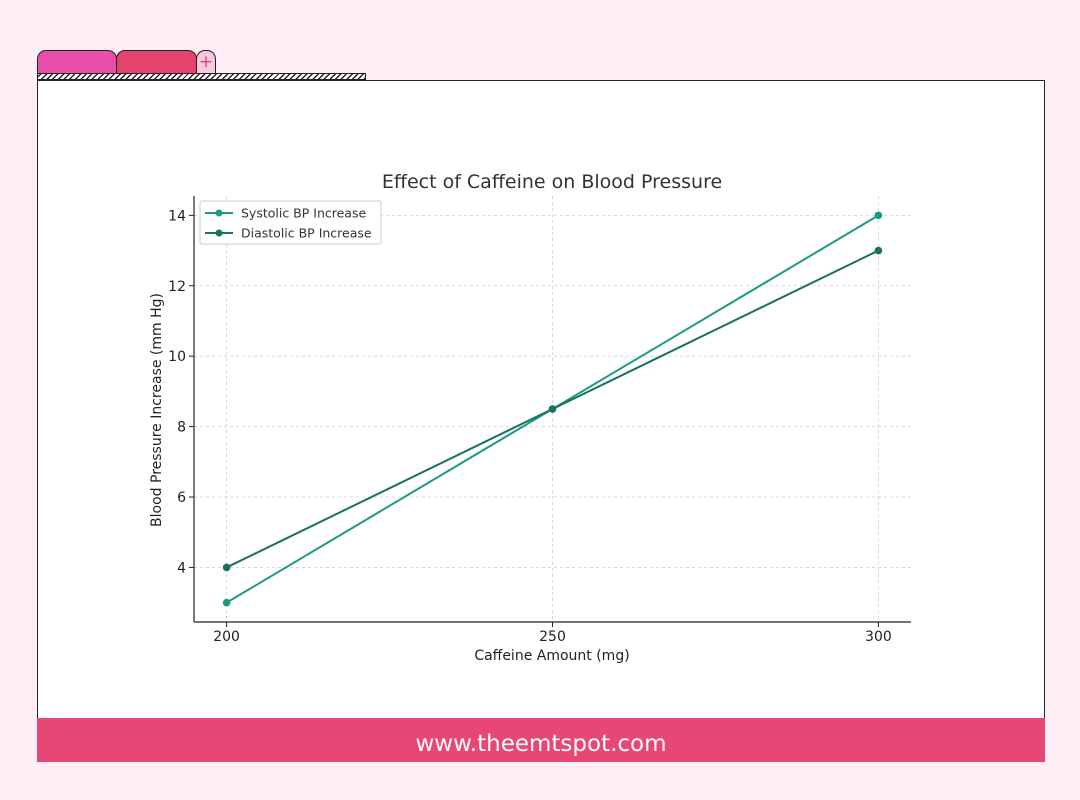 The image size is (1080, 800). Describe the element at coordinates (219, 213) in the screenshot. I see `legend-marker-systolic-bp-increase` at that location.